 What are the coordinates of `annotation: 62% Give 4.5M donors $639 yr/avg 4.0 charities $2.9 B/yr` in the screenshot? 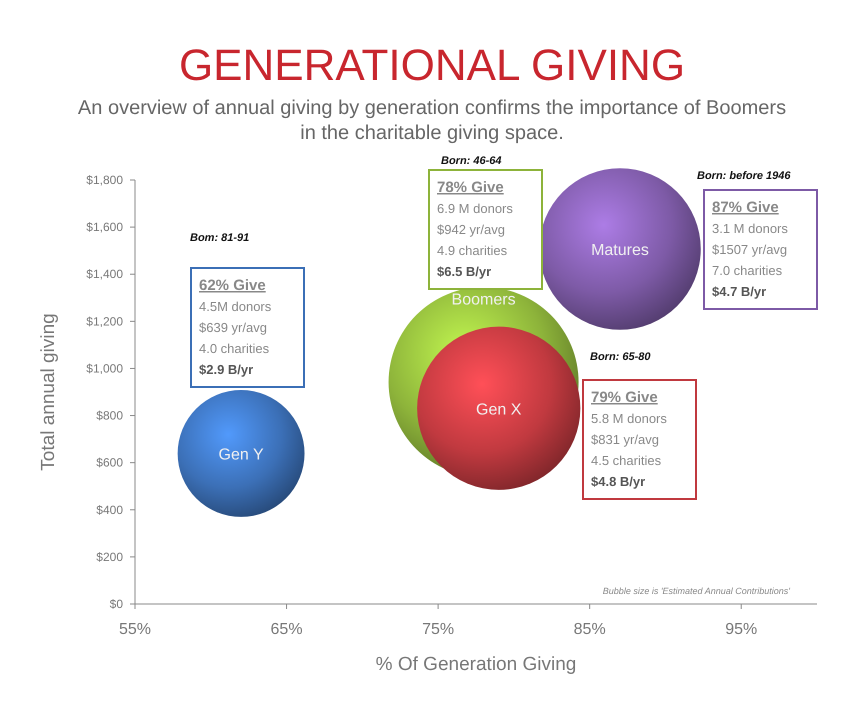 It's located at (235, 327).